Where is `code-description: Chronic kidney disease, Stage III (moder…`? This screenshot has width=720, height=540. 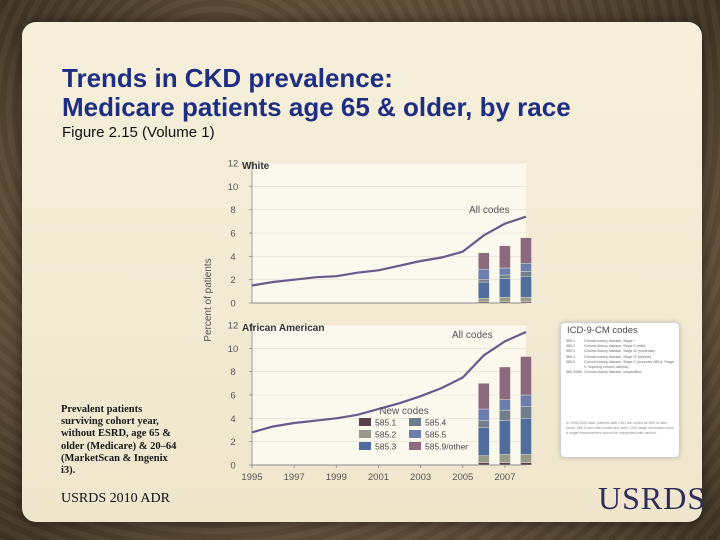
code-description: Chronic kidney disease, Stage III (moder… is located at coordinates (620, 351).